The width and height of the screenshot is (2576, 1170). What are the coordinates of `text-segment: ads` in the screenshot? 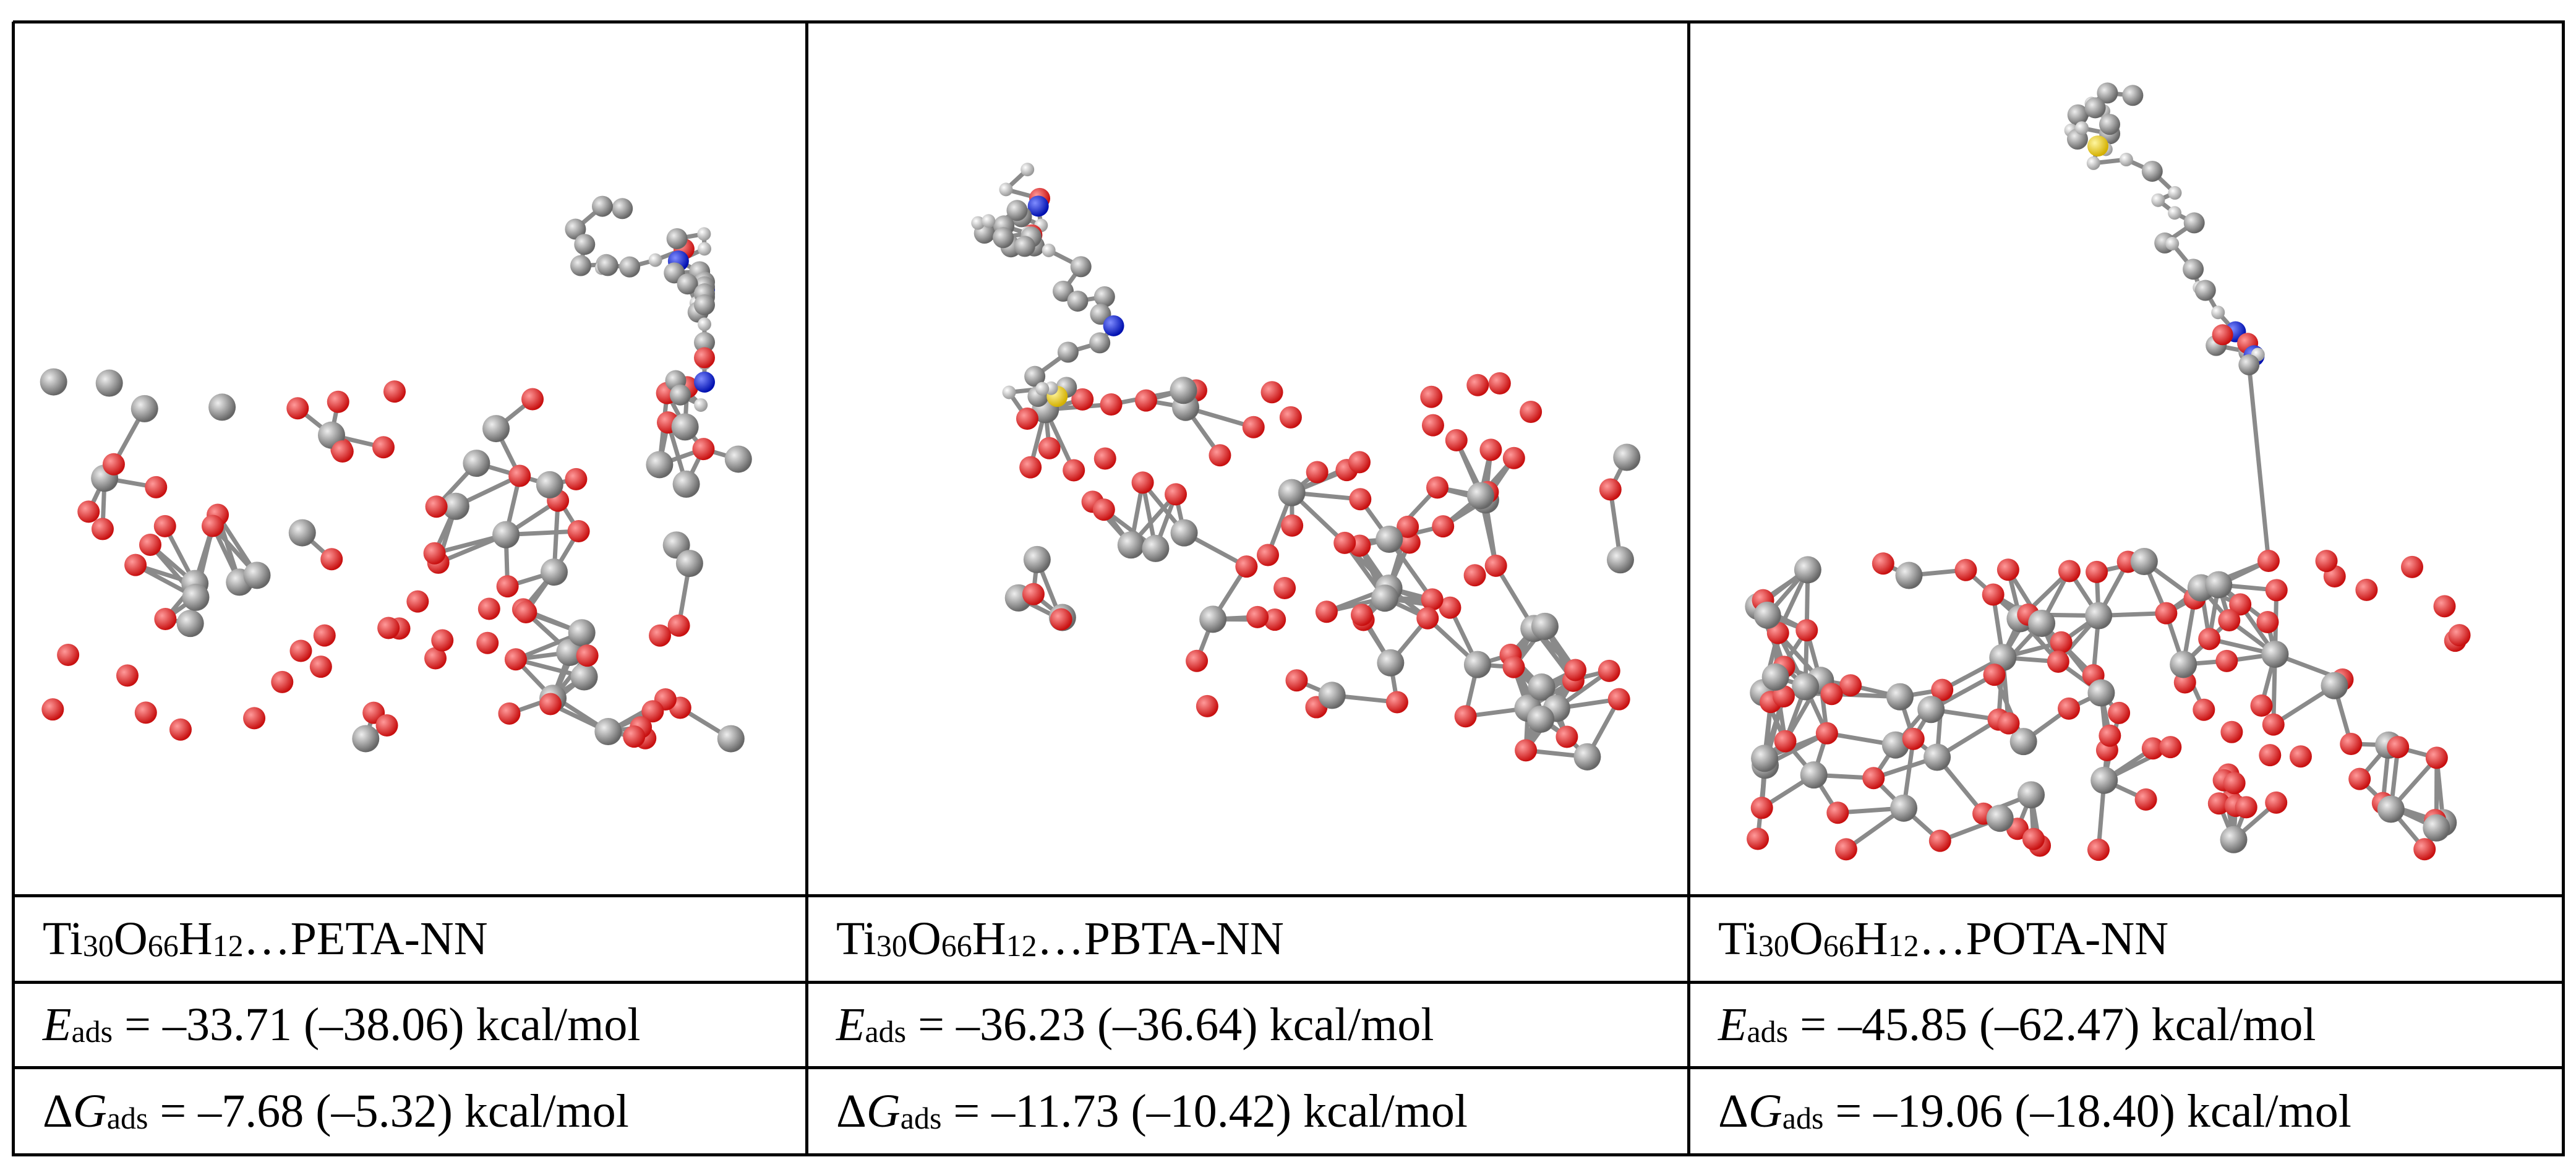 It's located at (92, 1031).